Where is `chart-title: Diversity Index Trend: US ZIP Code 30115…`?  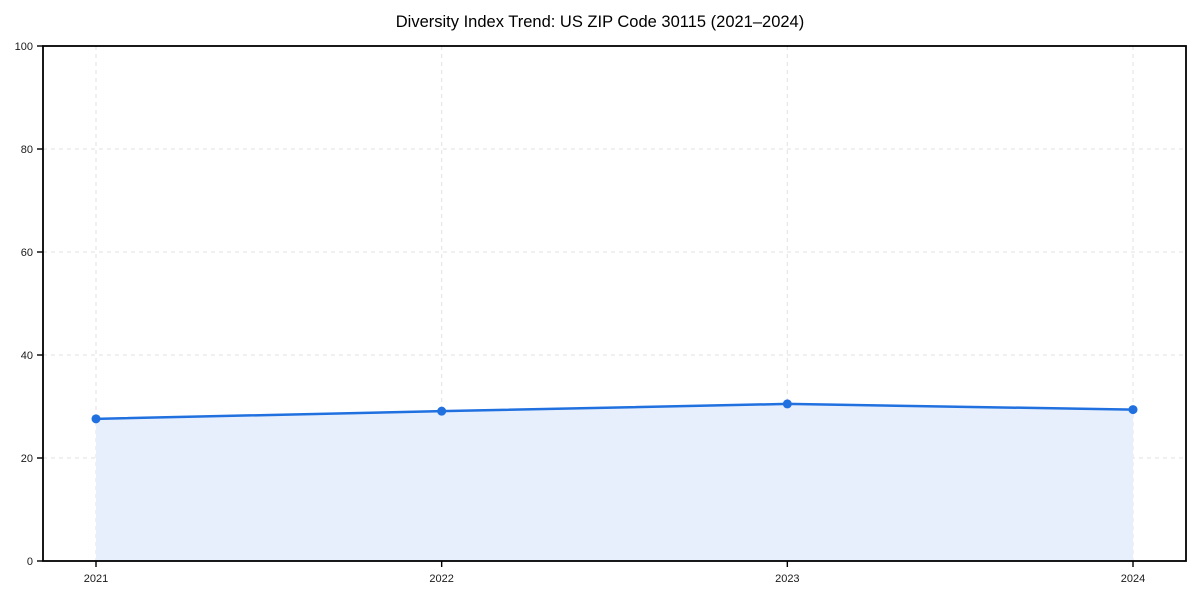
chart-title: Diversity Index Trend: US ZIP Code 30115… is located at coordinates (600, 22).